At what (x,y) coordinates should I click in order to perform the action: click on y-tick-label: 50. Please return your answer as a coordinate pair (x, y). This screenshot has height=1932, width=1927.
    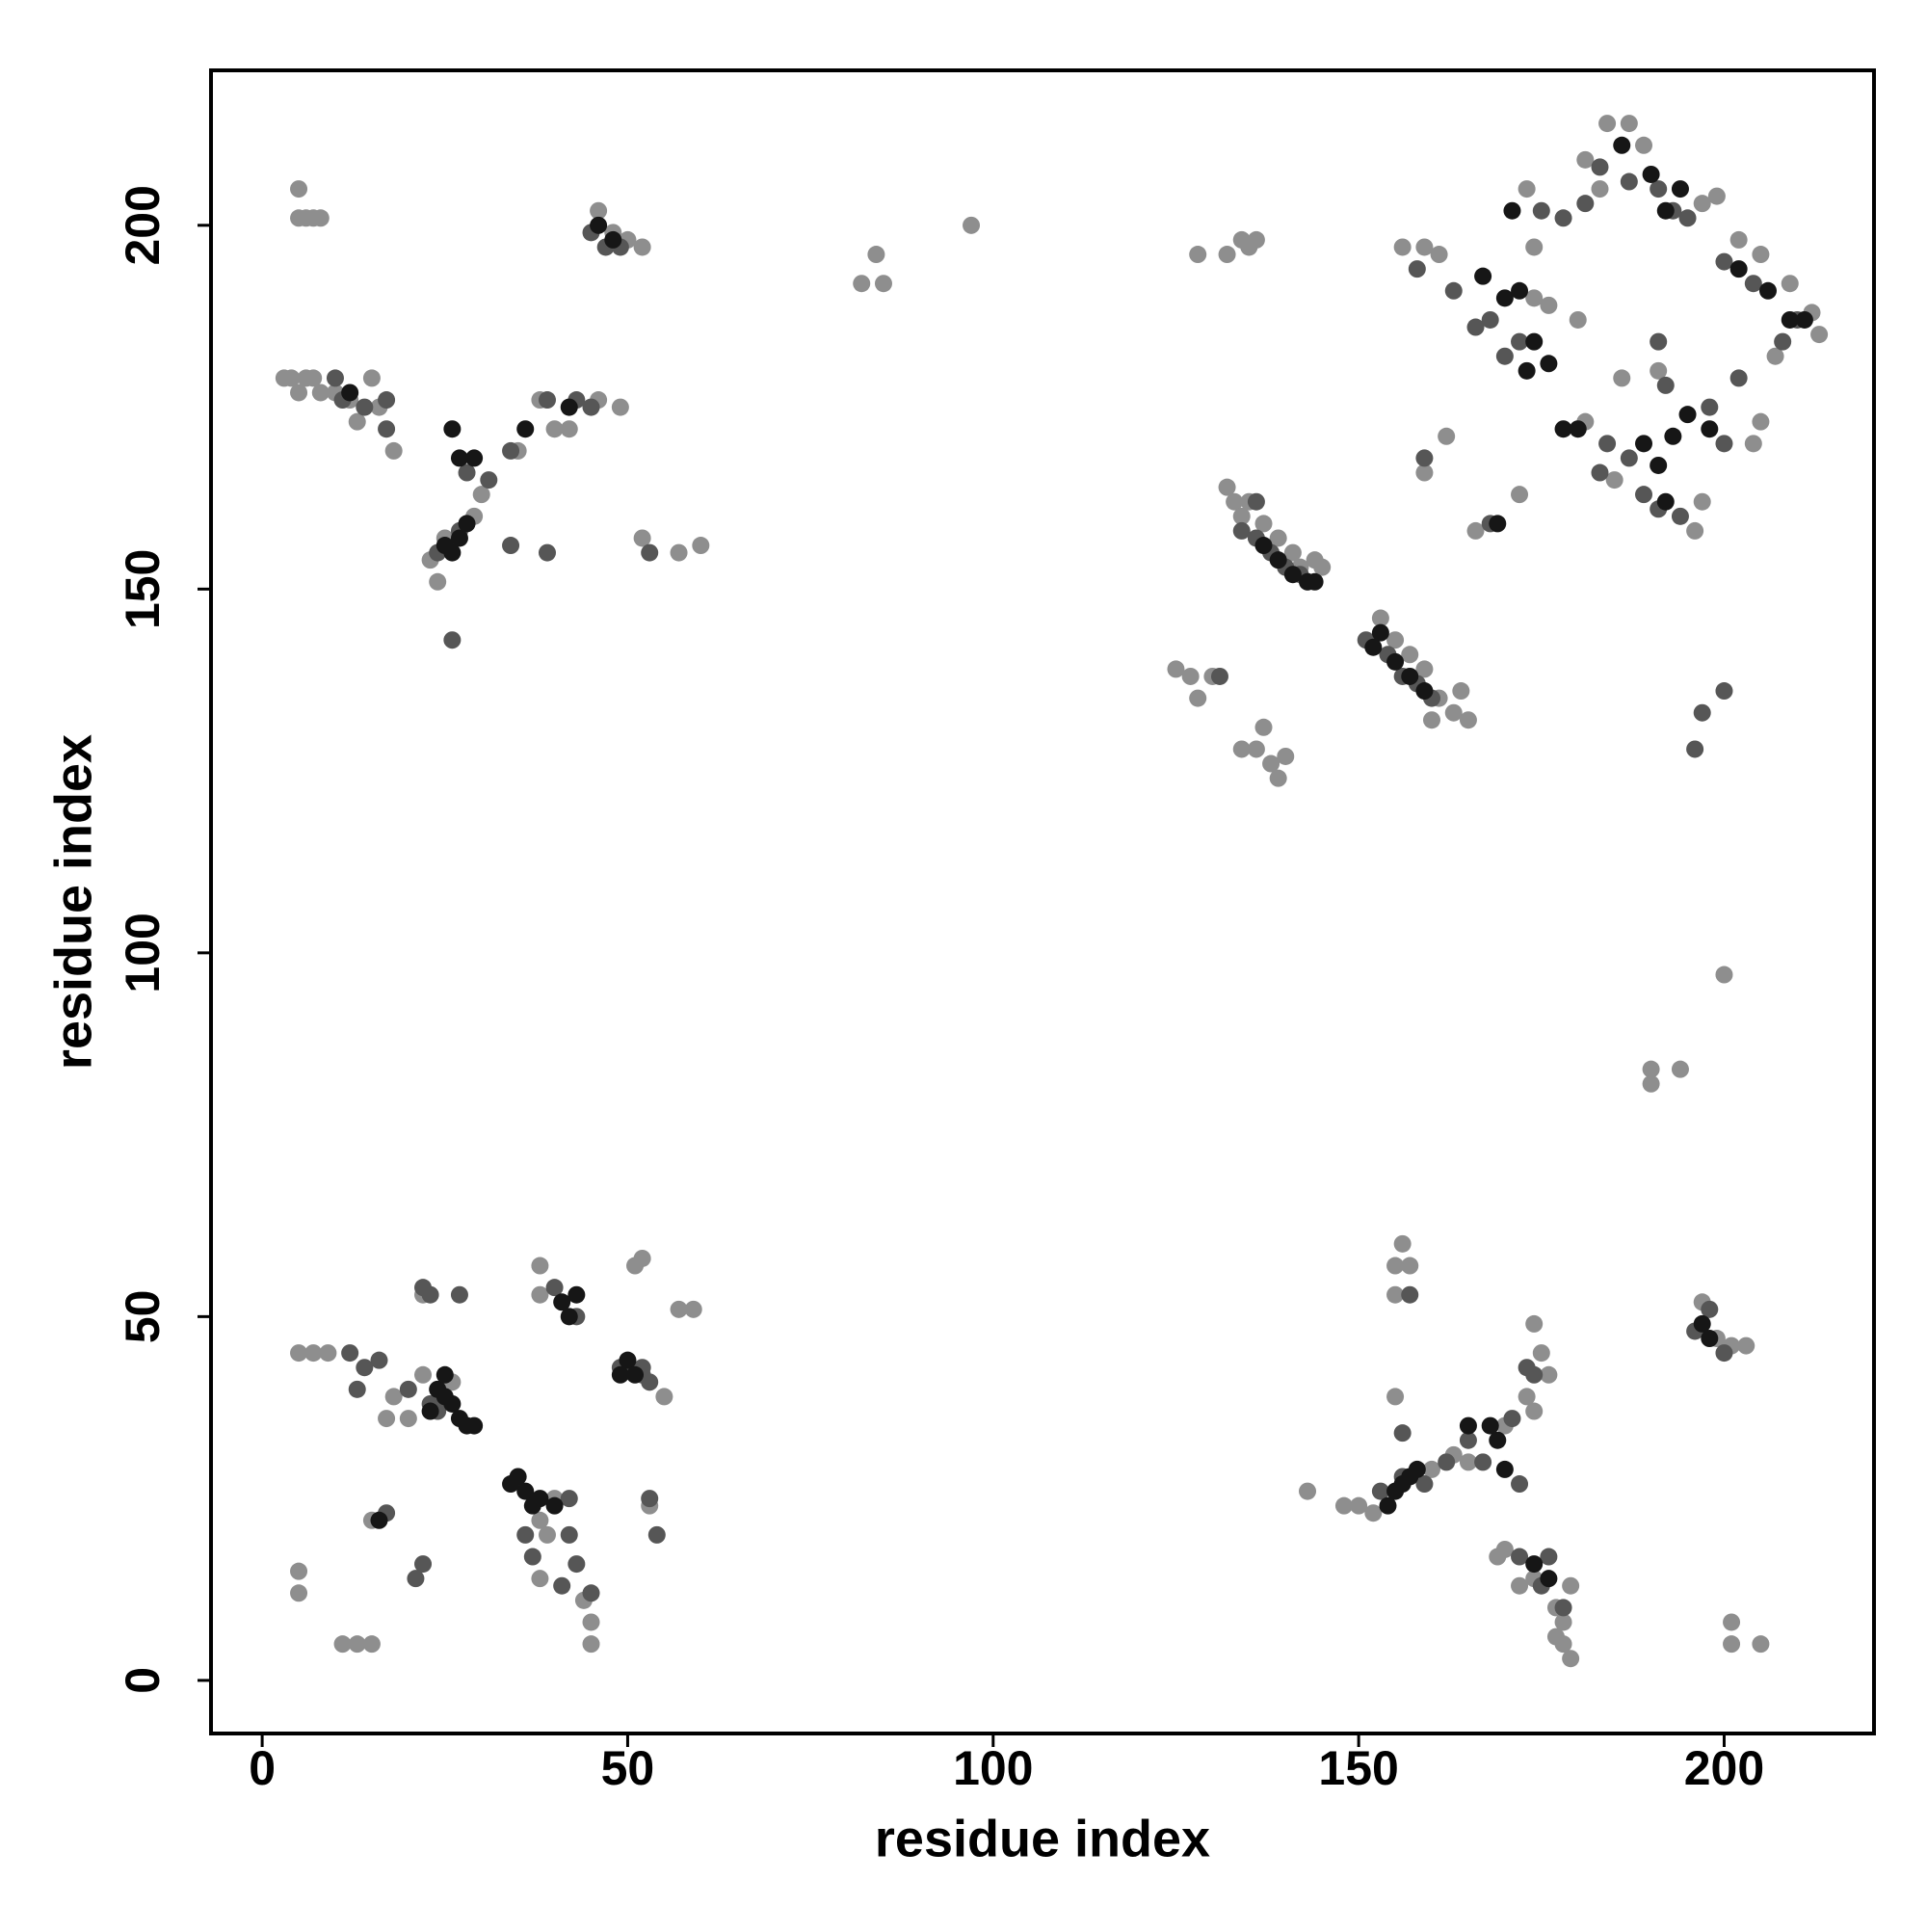
    Looking at the image, I should click on (143, 1317).